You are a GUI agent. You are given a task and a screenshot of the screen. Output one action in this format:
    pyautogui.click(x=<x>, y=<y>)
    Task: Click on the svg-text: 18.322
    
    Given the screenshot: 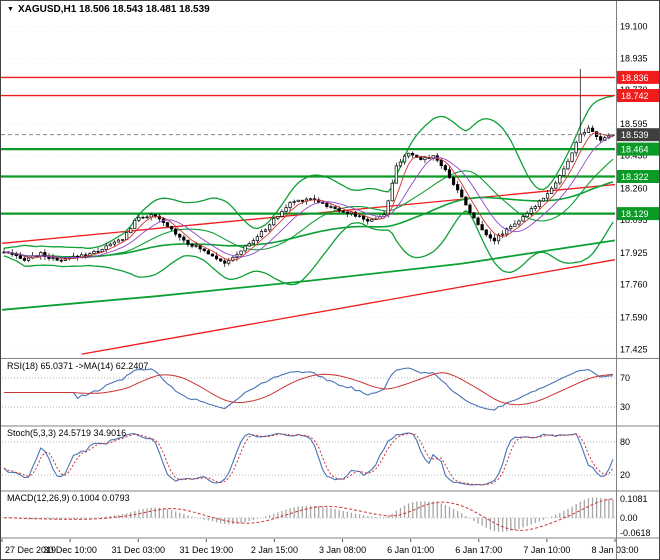 What is the action you would take?
    pyautogui.click(x=635, y=177)
    